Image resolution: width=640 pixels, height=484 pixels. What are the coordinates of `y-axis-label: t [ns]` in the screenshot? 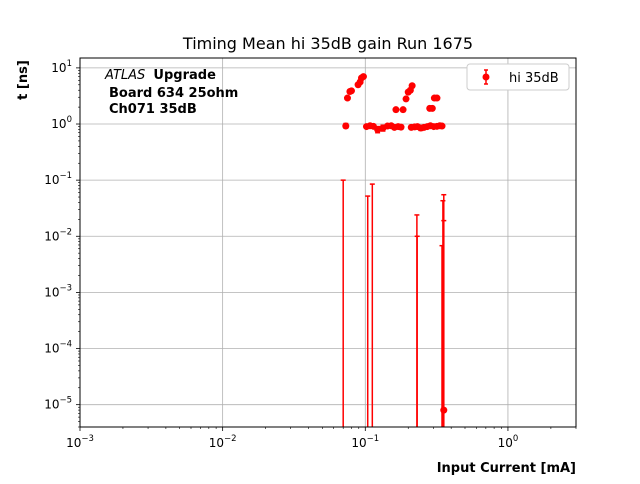 It's located at (23, 80).